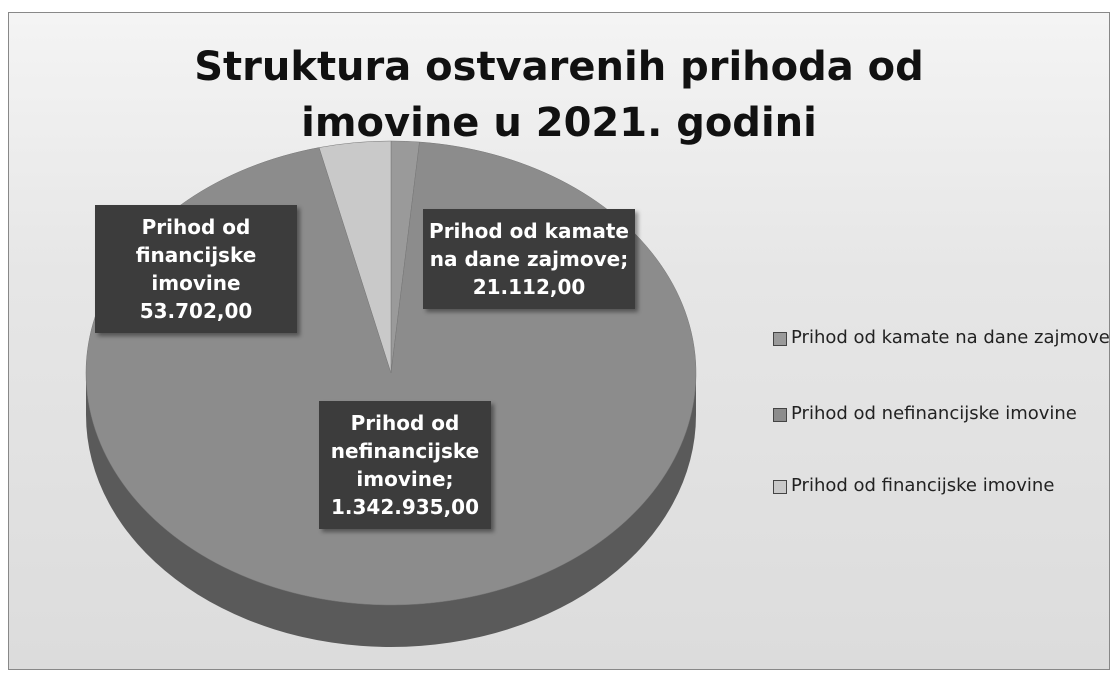 The height and width of the screenshot is (679, 1118). I want to click on legend-entry: Prihod od financijske imovine, so click(939, 486).